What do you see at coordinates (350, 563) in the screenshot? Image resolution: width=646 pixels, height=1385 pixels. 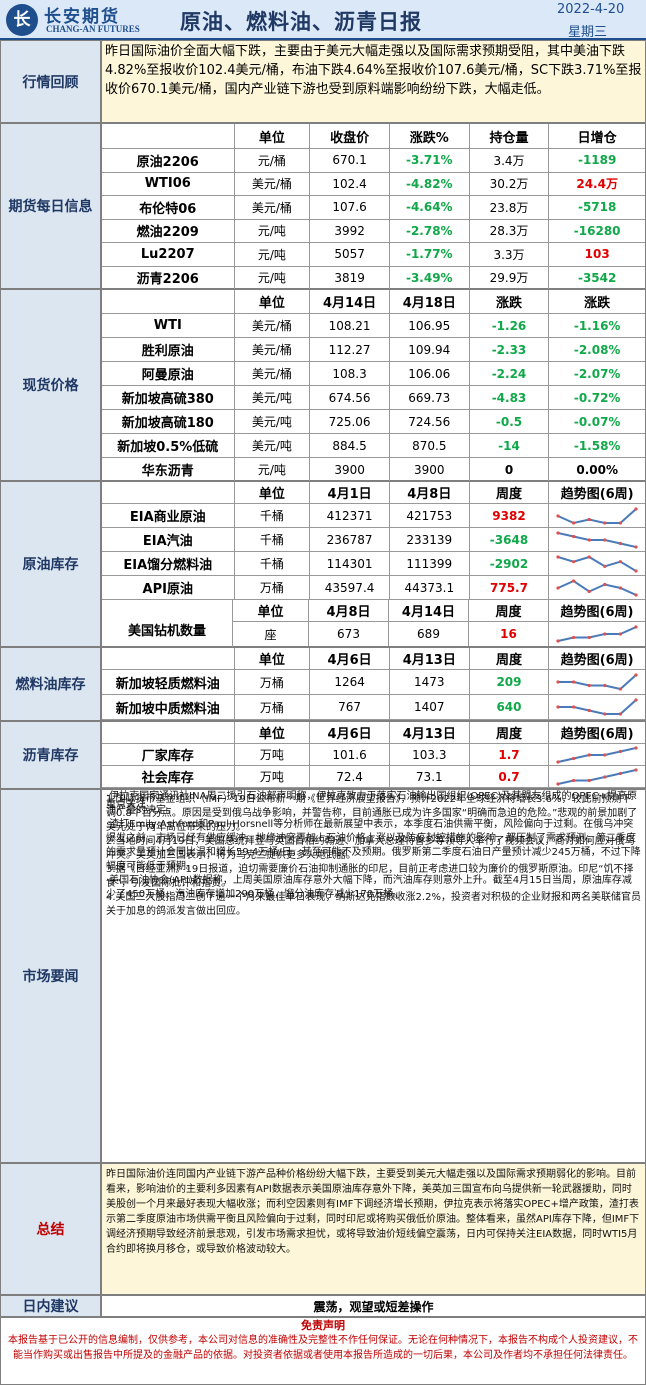 I see `inventory-prev: 114301` at bounding box center [350, 563].